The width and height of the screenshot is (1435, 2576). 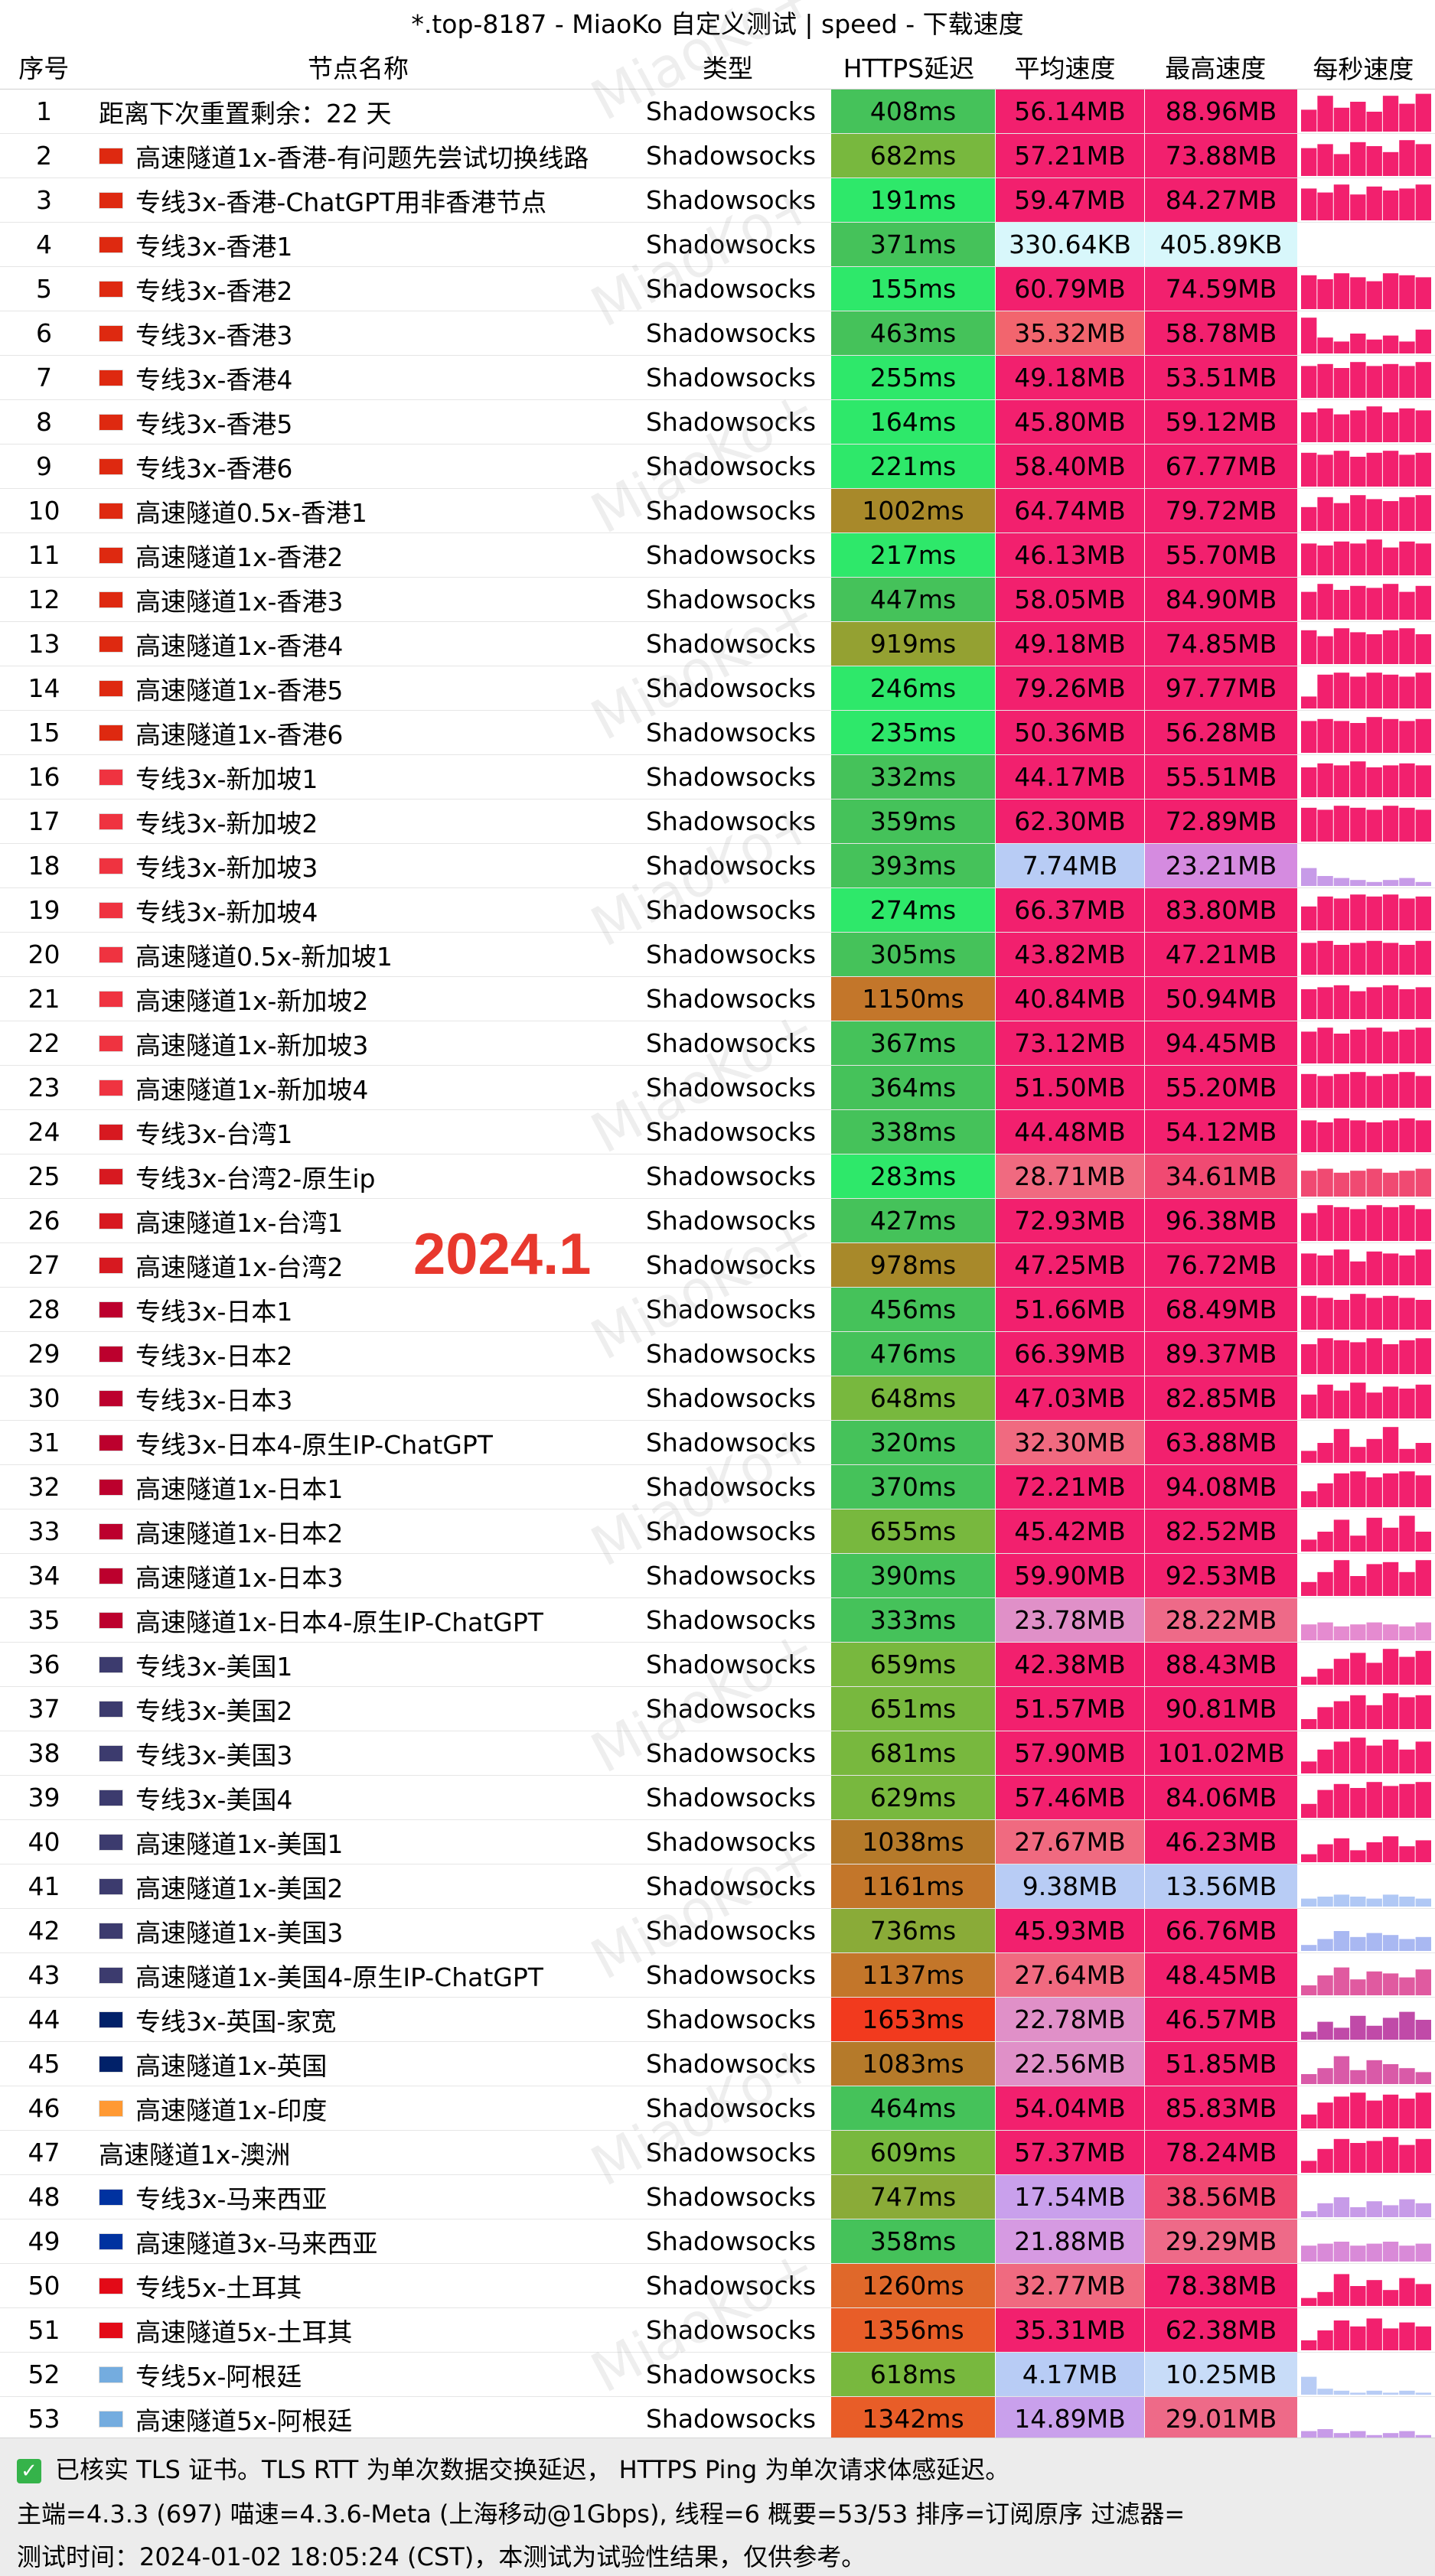 I want to click on node-name-cell: 高速隧道1x-日本4-原生IP-ChatGPT, so click(x=359, y=1620).